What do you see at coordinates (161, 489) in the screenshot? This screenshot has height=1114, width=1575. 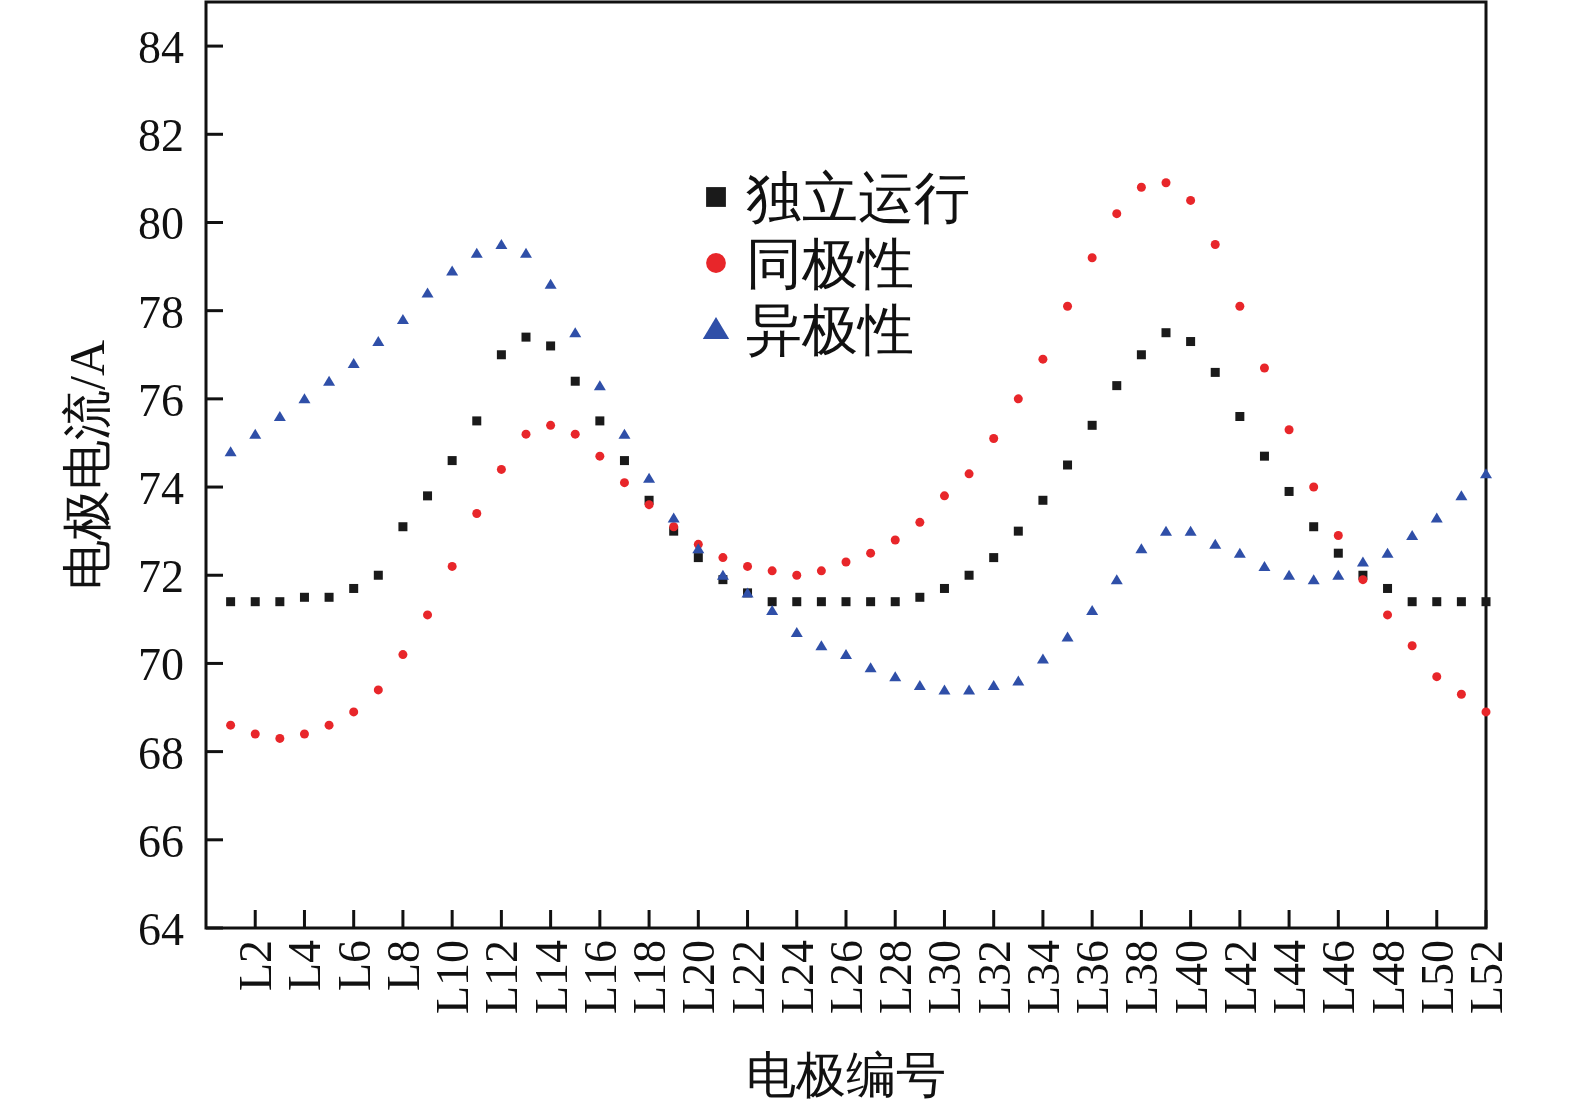 I see `y-tick-label: 74` at bounding box center [161, 489].